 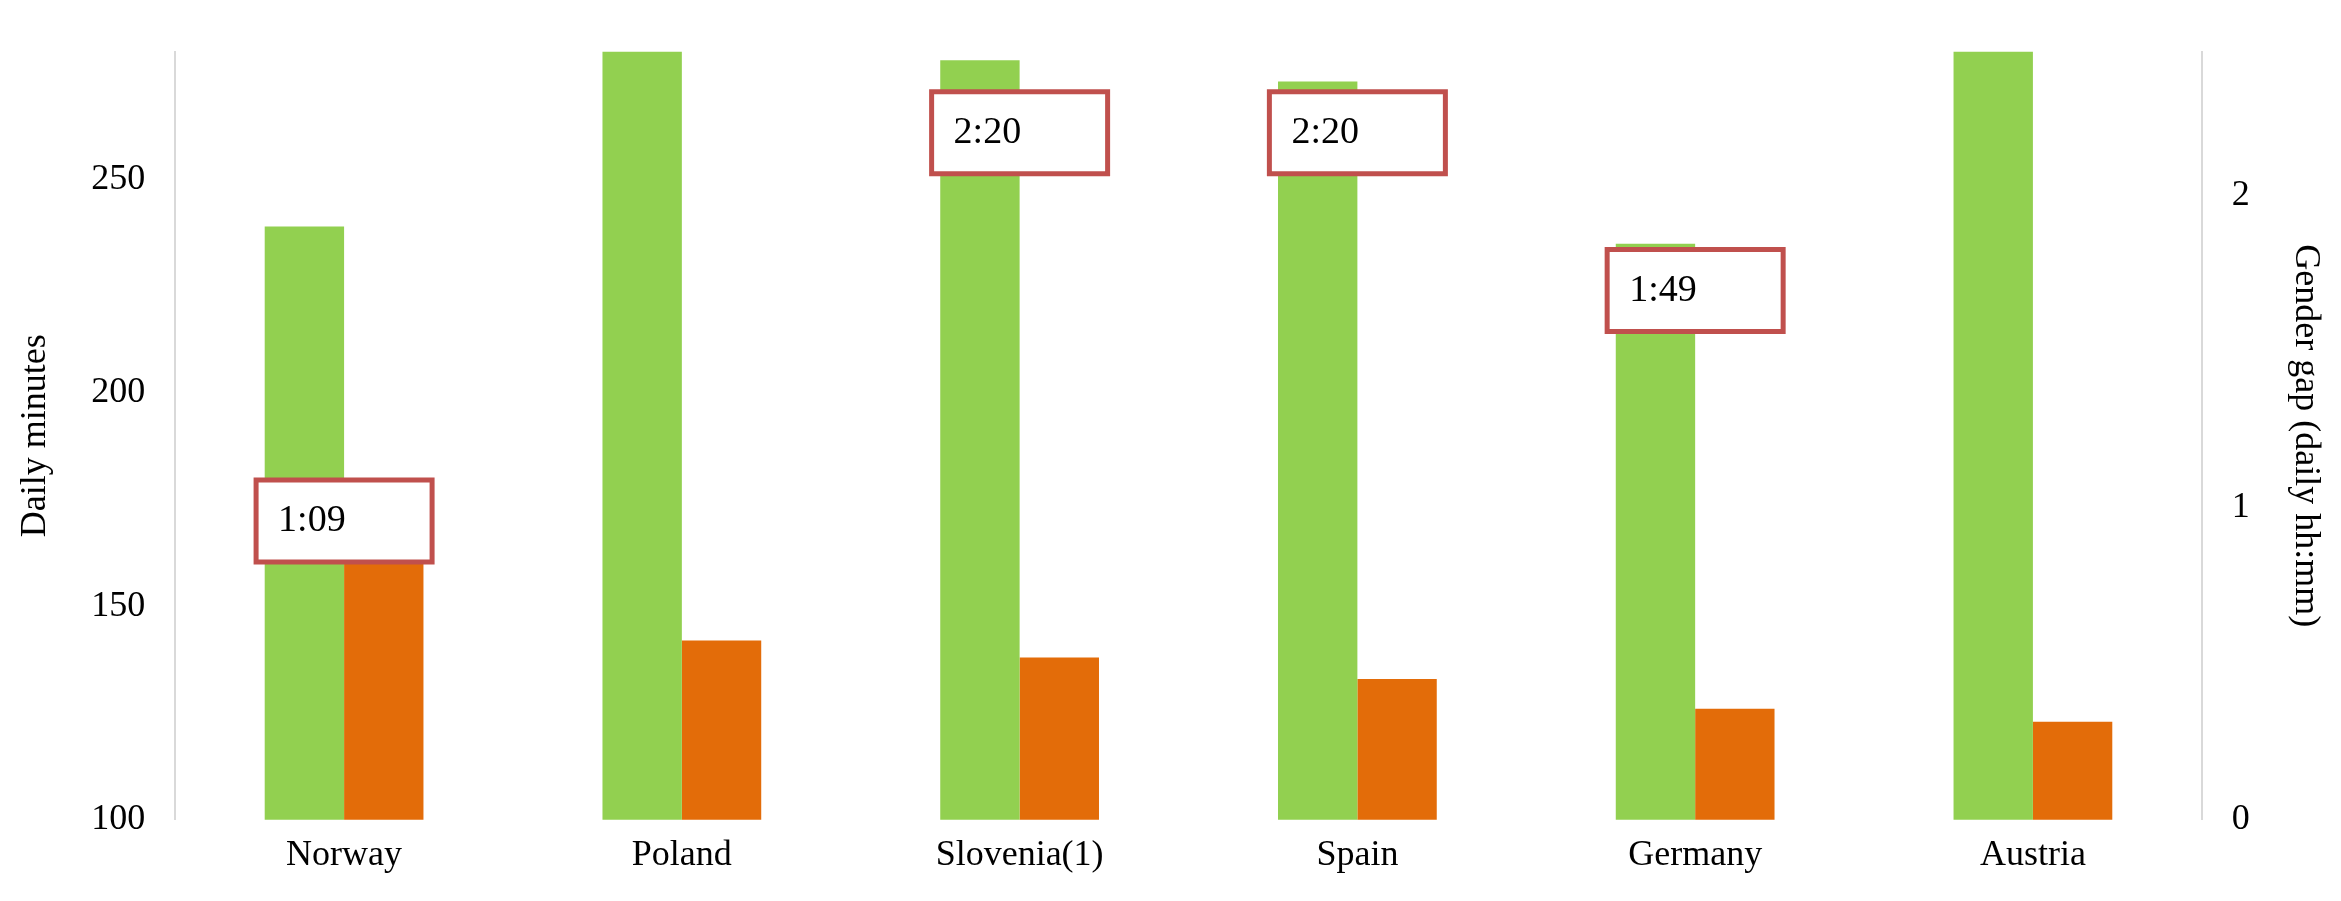 I want to click on y2-tick-label: 0, so click(x=2240, y=817).